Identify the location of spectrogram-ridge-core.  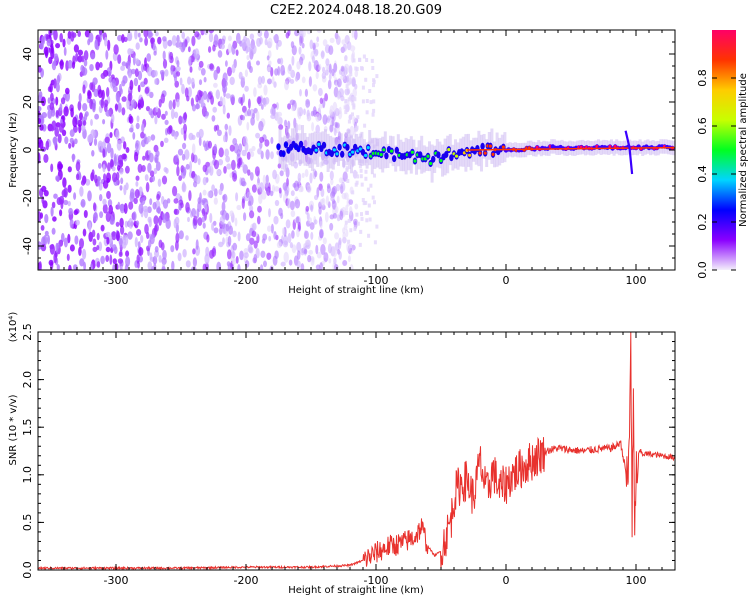
(570, 148).